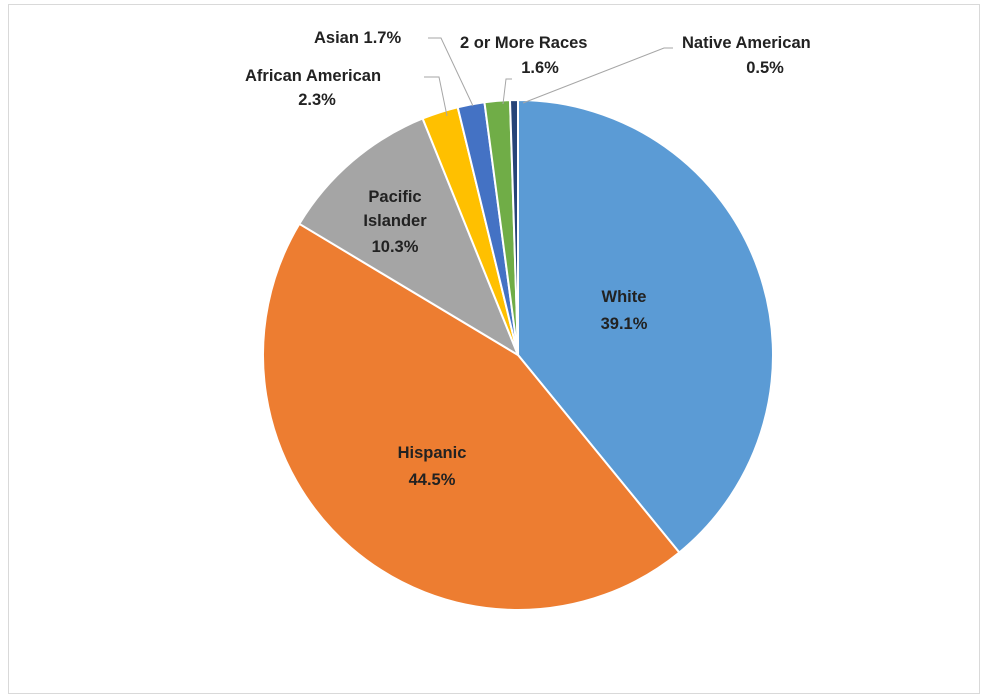 This screenshot has height=698, width=982. What do you see at coordinates (395, 222) in the screenshot?
I see `data-label-pacific-islander: Pacific Islander 10.3%` at bounding box center [395, 222].